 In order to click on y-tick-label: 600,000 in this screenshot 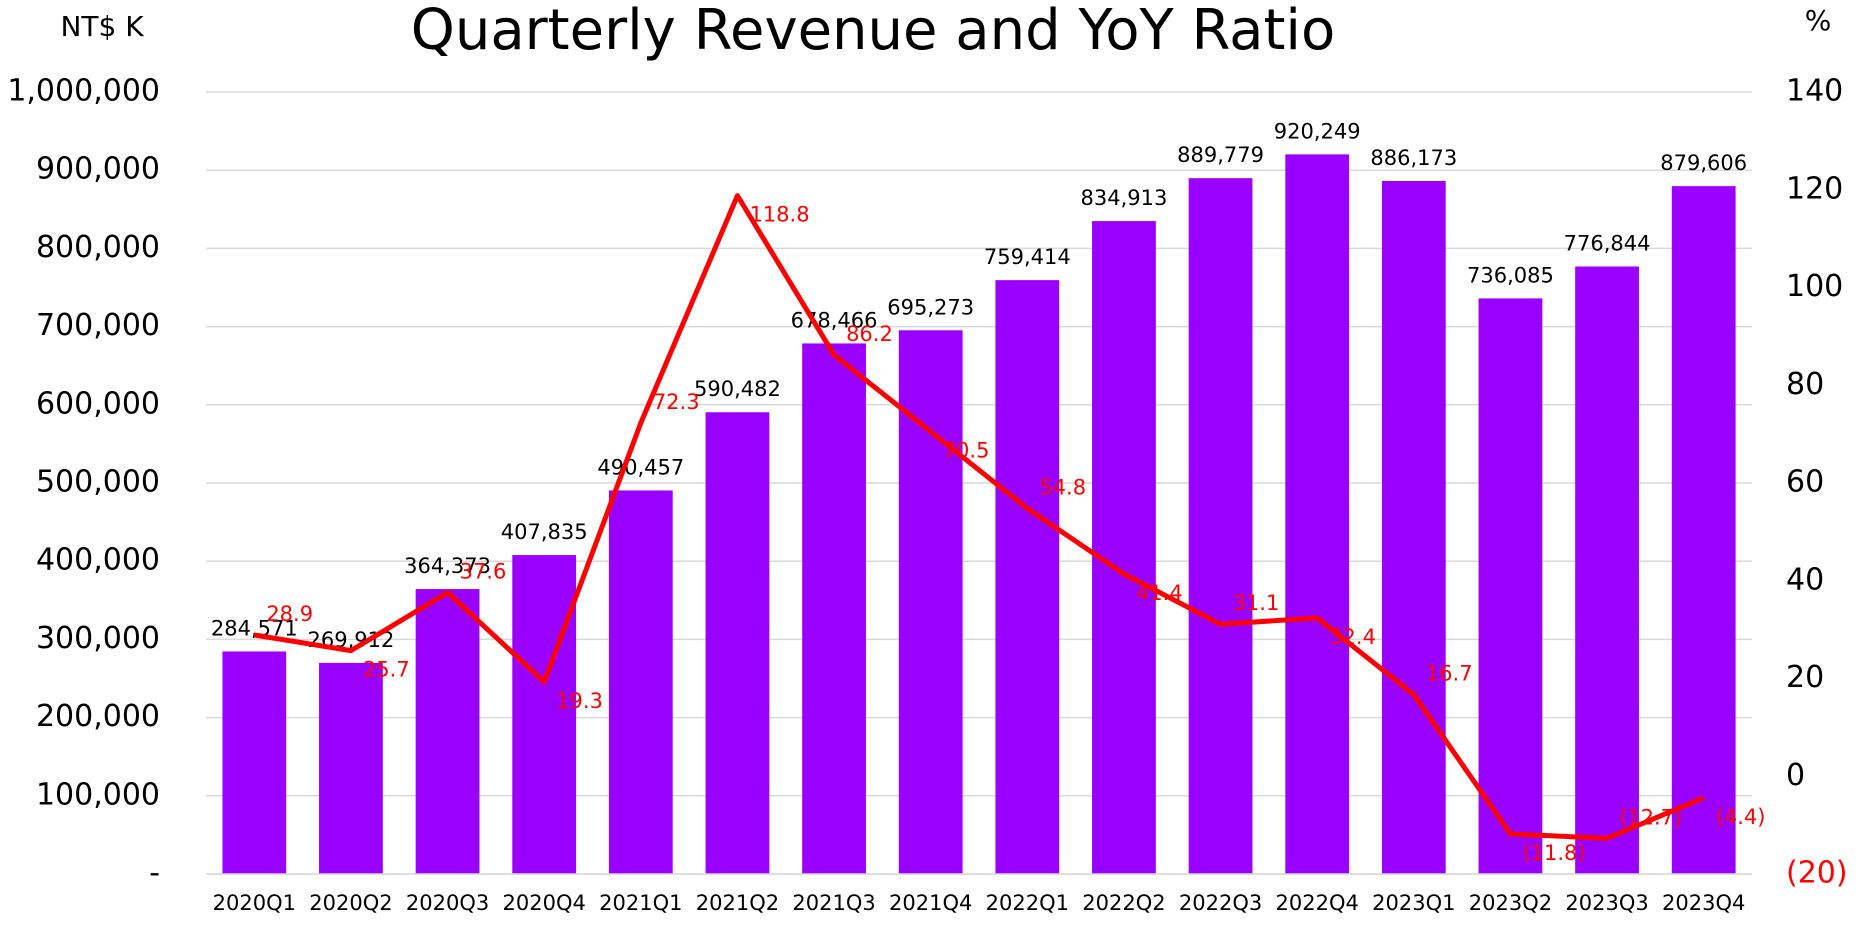, I will do `click(98, 403)`.